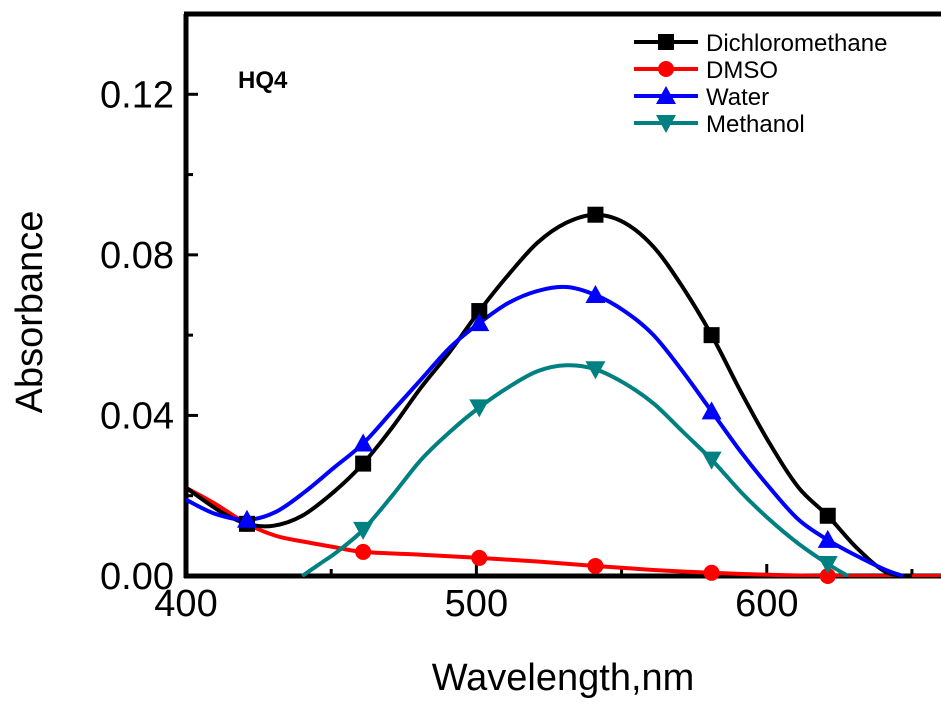  I want to click on y-tick-label: 0.08, so click(137, 256).